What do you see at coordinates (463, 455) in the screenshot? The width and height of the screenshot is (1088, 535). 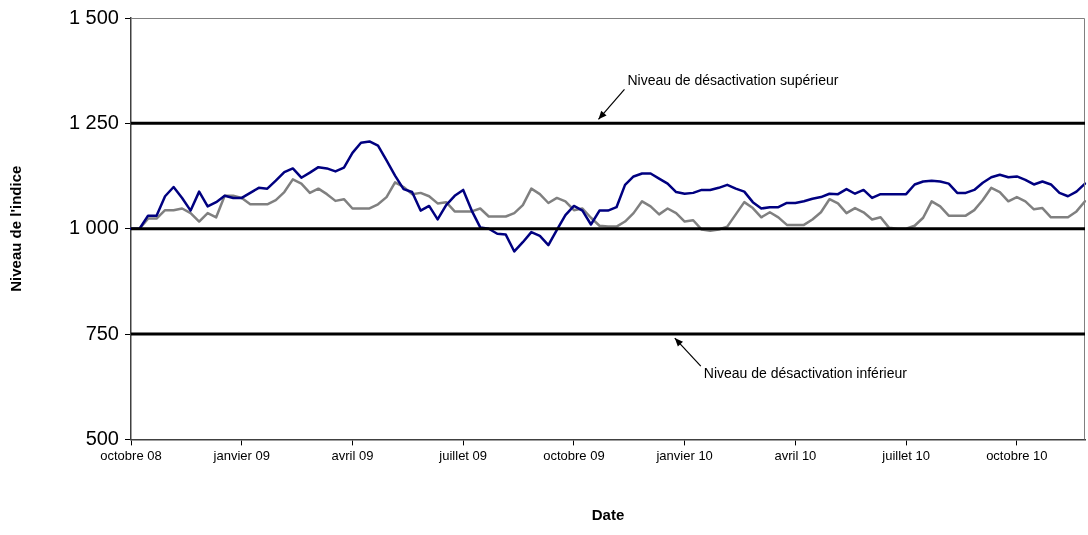 I see `x-tick-label: juillet 09` at bounding box center [463, 455].